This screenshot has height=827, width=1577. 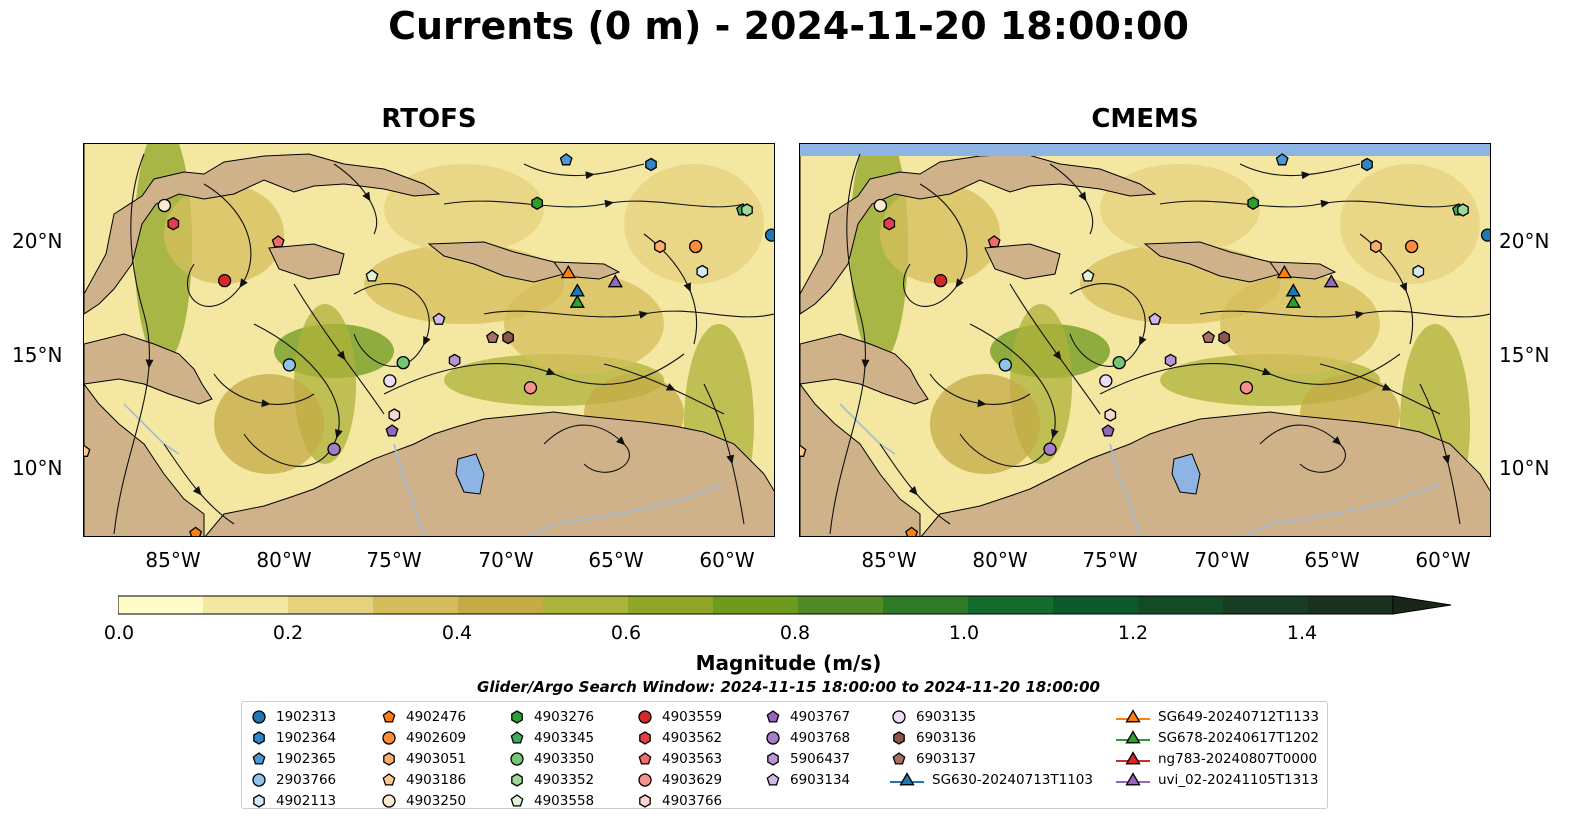 I want to click on legend-label: SG649-20240712T1133, so click(x=1238, y=716).